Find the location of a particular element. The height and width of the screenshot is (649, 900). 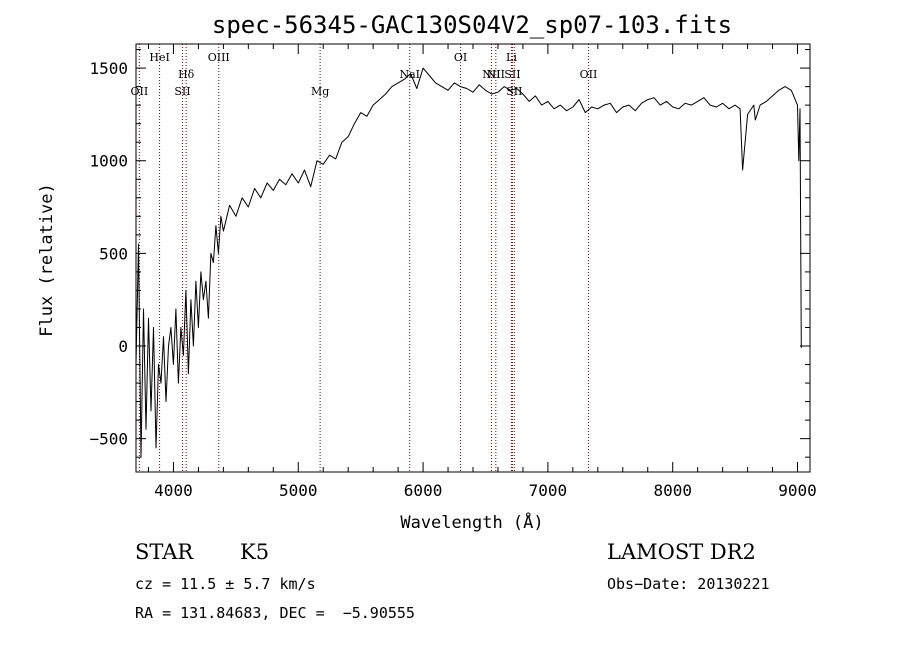

y-tick-label: −500 is located at coordinates (108, 439).